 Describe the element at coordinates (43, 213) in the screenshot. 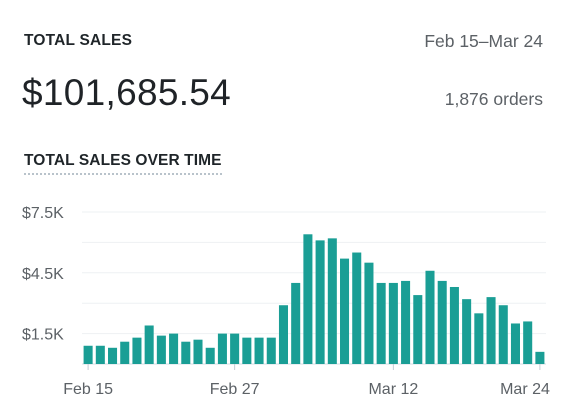

I see `y-tick-label: $7.5K` at that location.